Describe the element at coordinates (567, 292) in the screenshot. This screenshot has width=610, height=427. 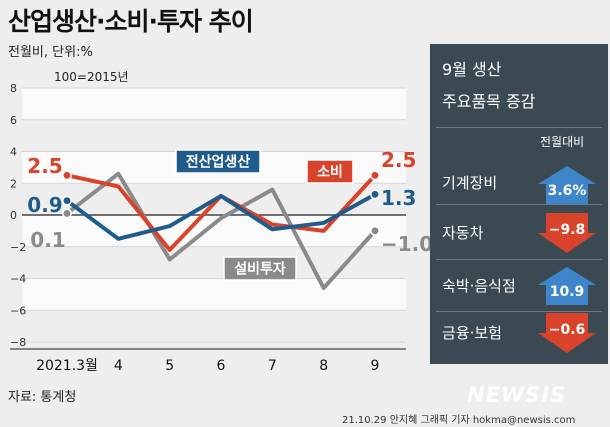
I see `panel-item-value: 10.9` at that location.